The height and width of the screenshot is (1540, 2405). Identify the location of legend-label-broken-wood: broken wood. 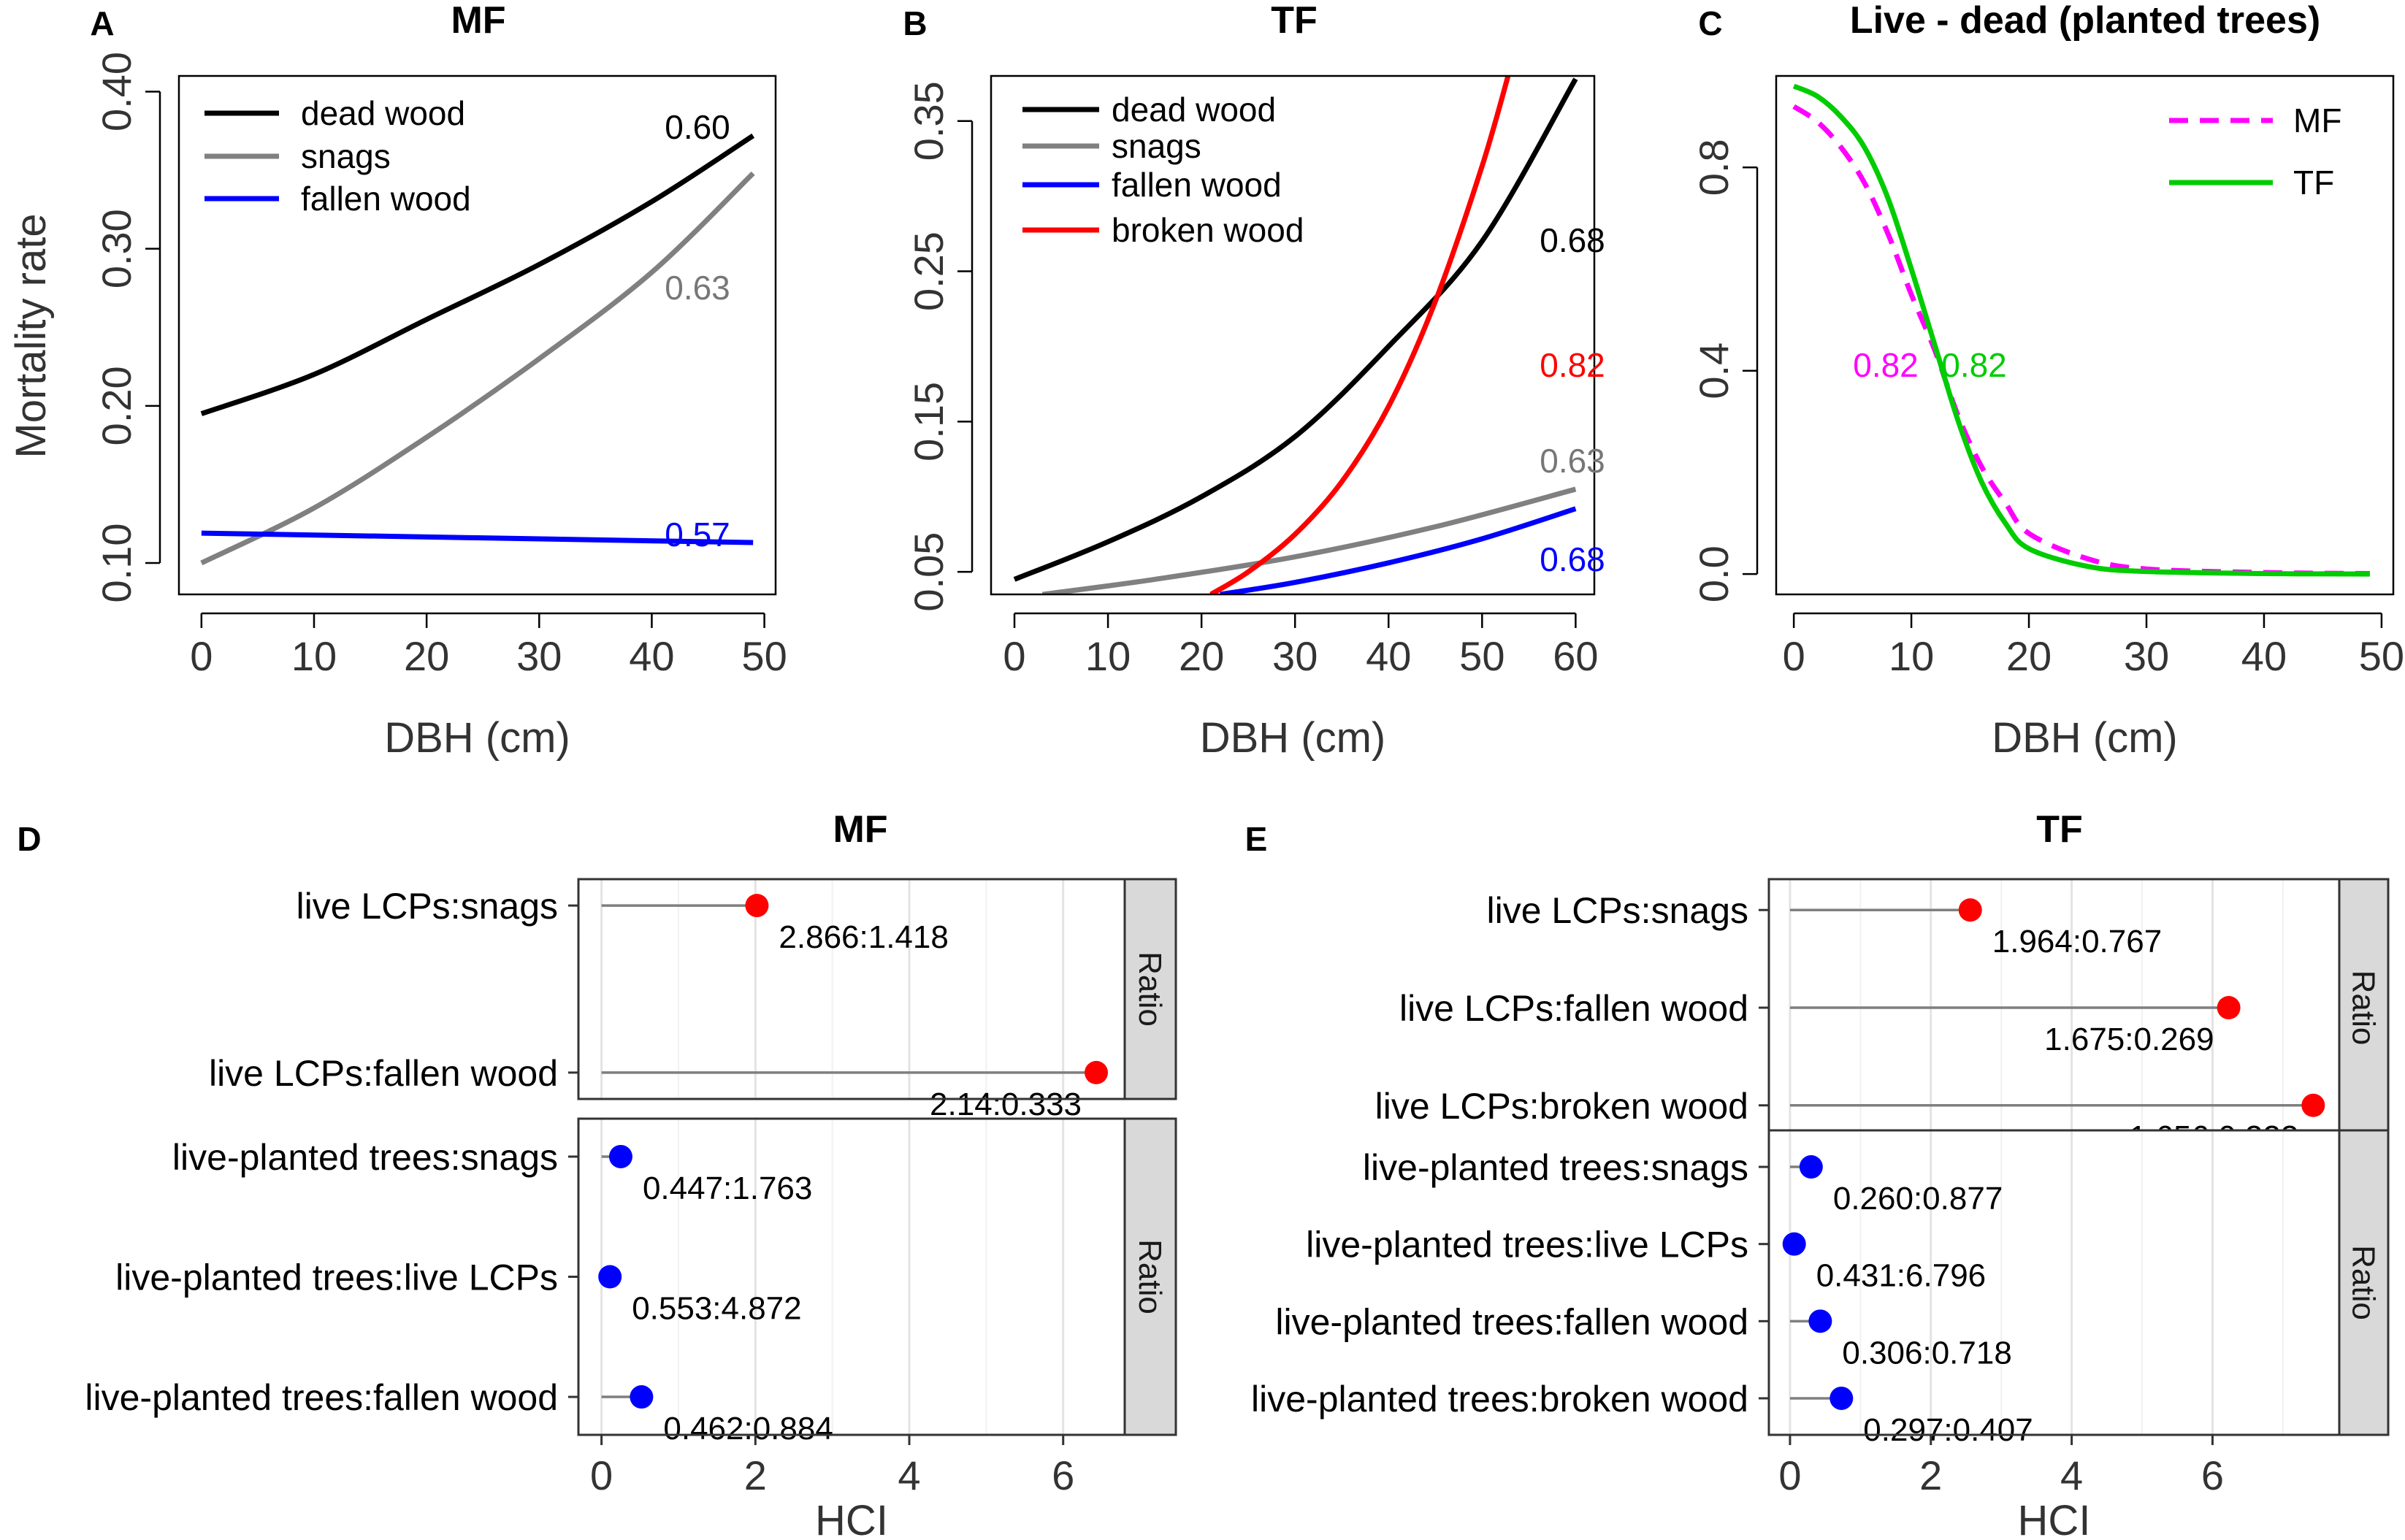
(1208, 230).